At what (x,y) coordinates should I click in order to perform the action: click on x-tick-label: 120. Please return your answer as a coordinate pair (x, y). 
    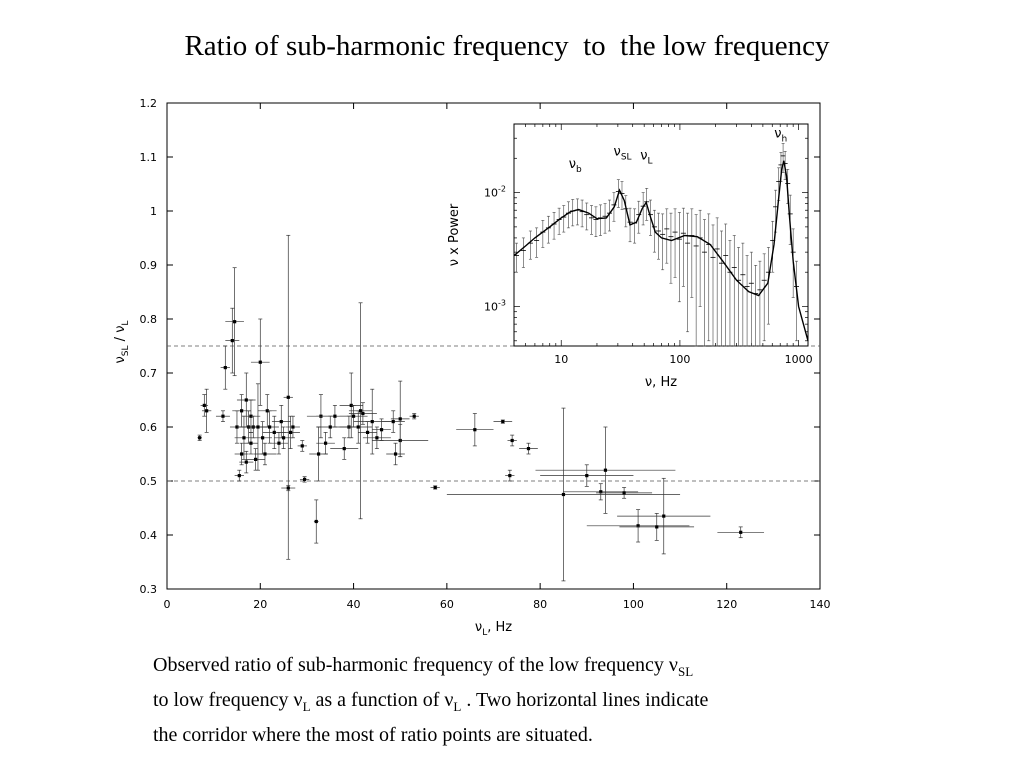
    Looking at the image, I should click on (726, 604).